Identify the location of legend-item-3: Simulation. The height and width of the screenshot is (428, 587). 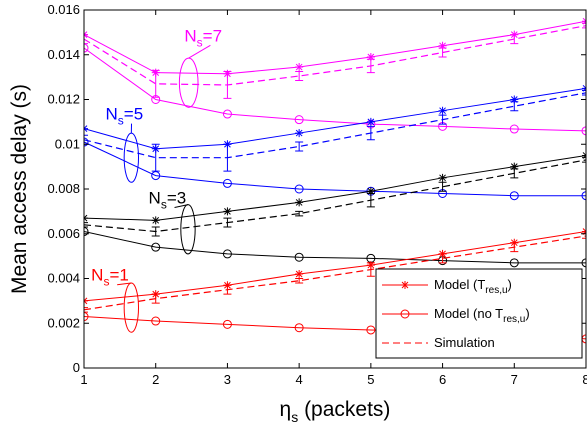
(438, 342).